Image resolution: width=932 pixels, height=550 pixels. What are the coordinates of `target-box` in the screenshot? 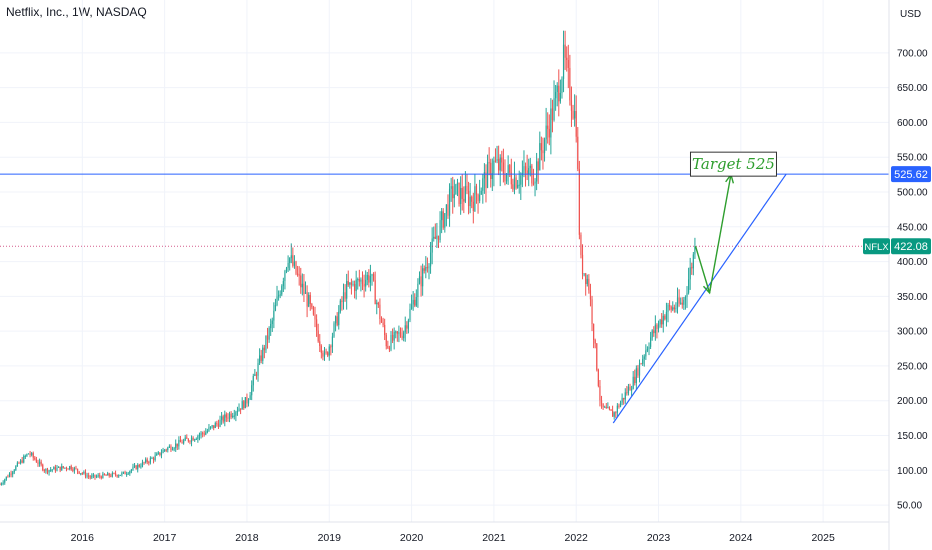 It's located at (733, 164).